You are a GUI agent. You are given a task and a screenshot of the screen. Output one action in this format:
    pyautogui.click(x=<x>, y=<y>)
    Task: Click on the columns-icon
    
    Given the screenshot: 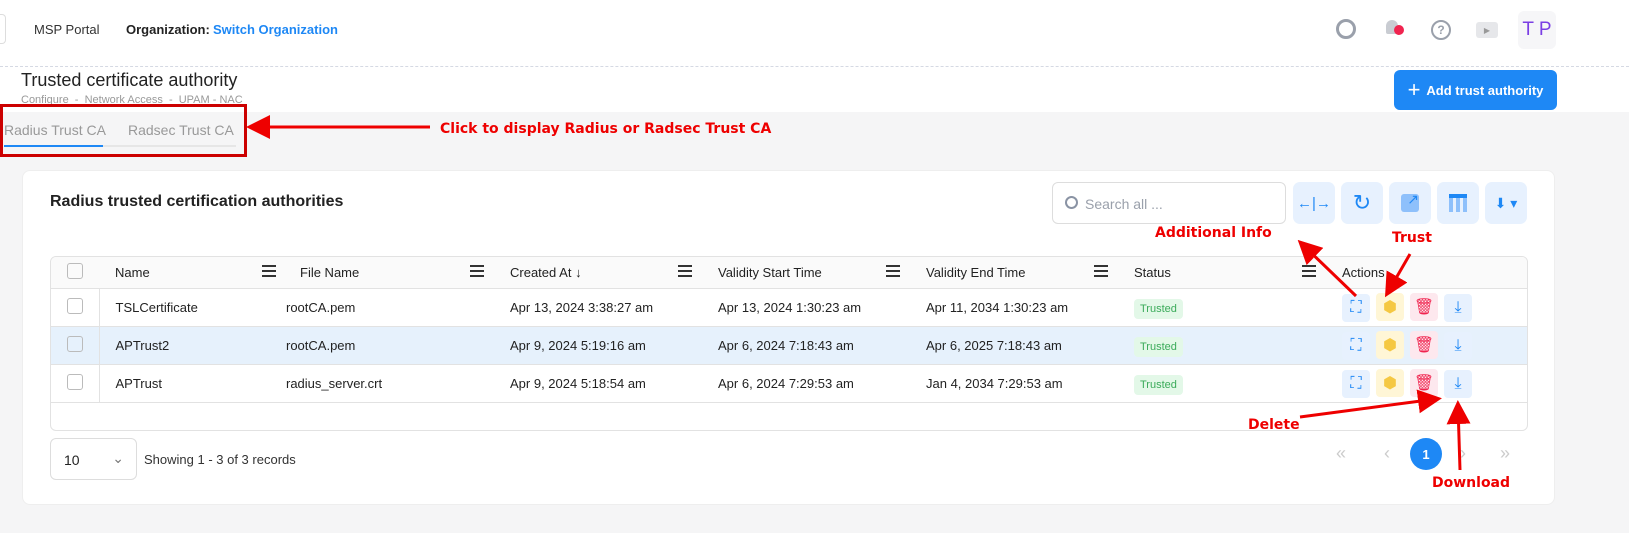 What is the action you would take?
    pyautogui.click(x=1458, y=203)
    